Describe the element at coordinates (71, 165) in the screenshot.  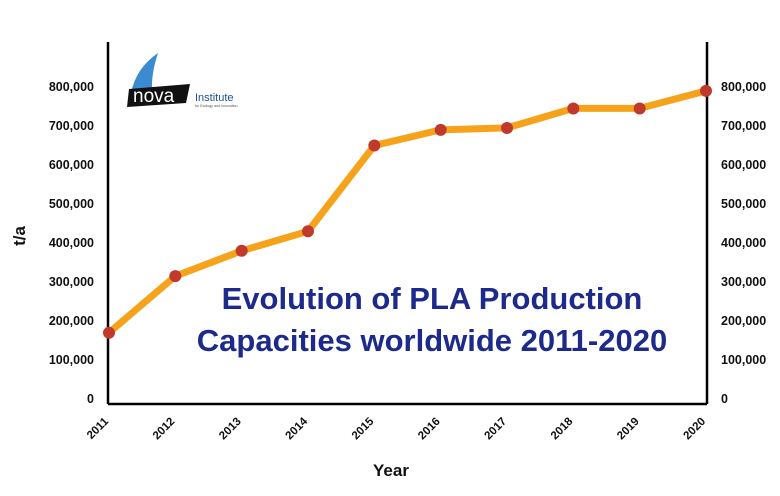
I see `left-y-tick-label: 600,000` at that location.